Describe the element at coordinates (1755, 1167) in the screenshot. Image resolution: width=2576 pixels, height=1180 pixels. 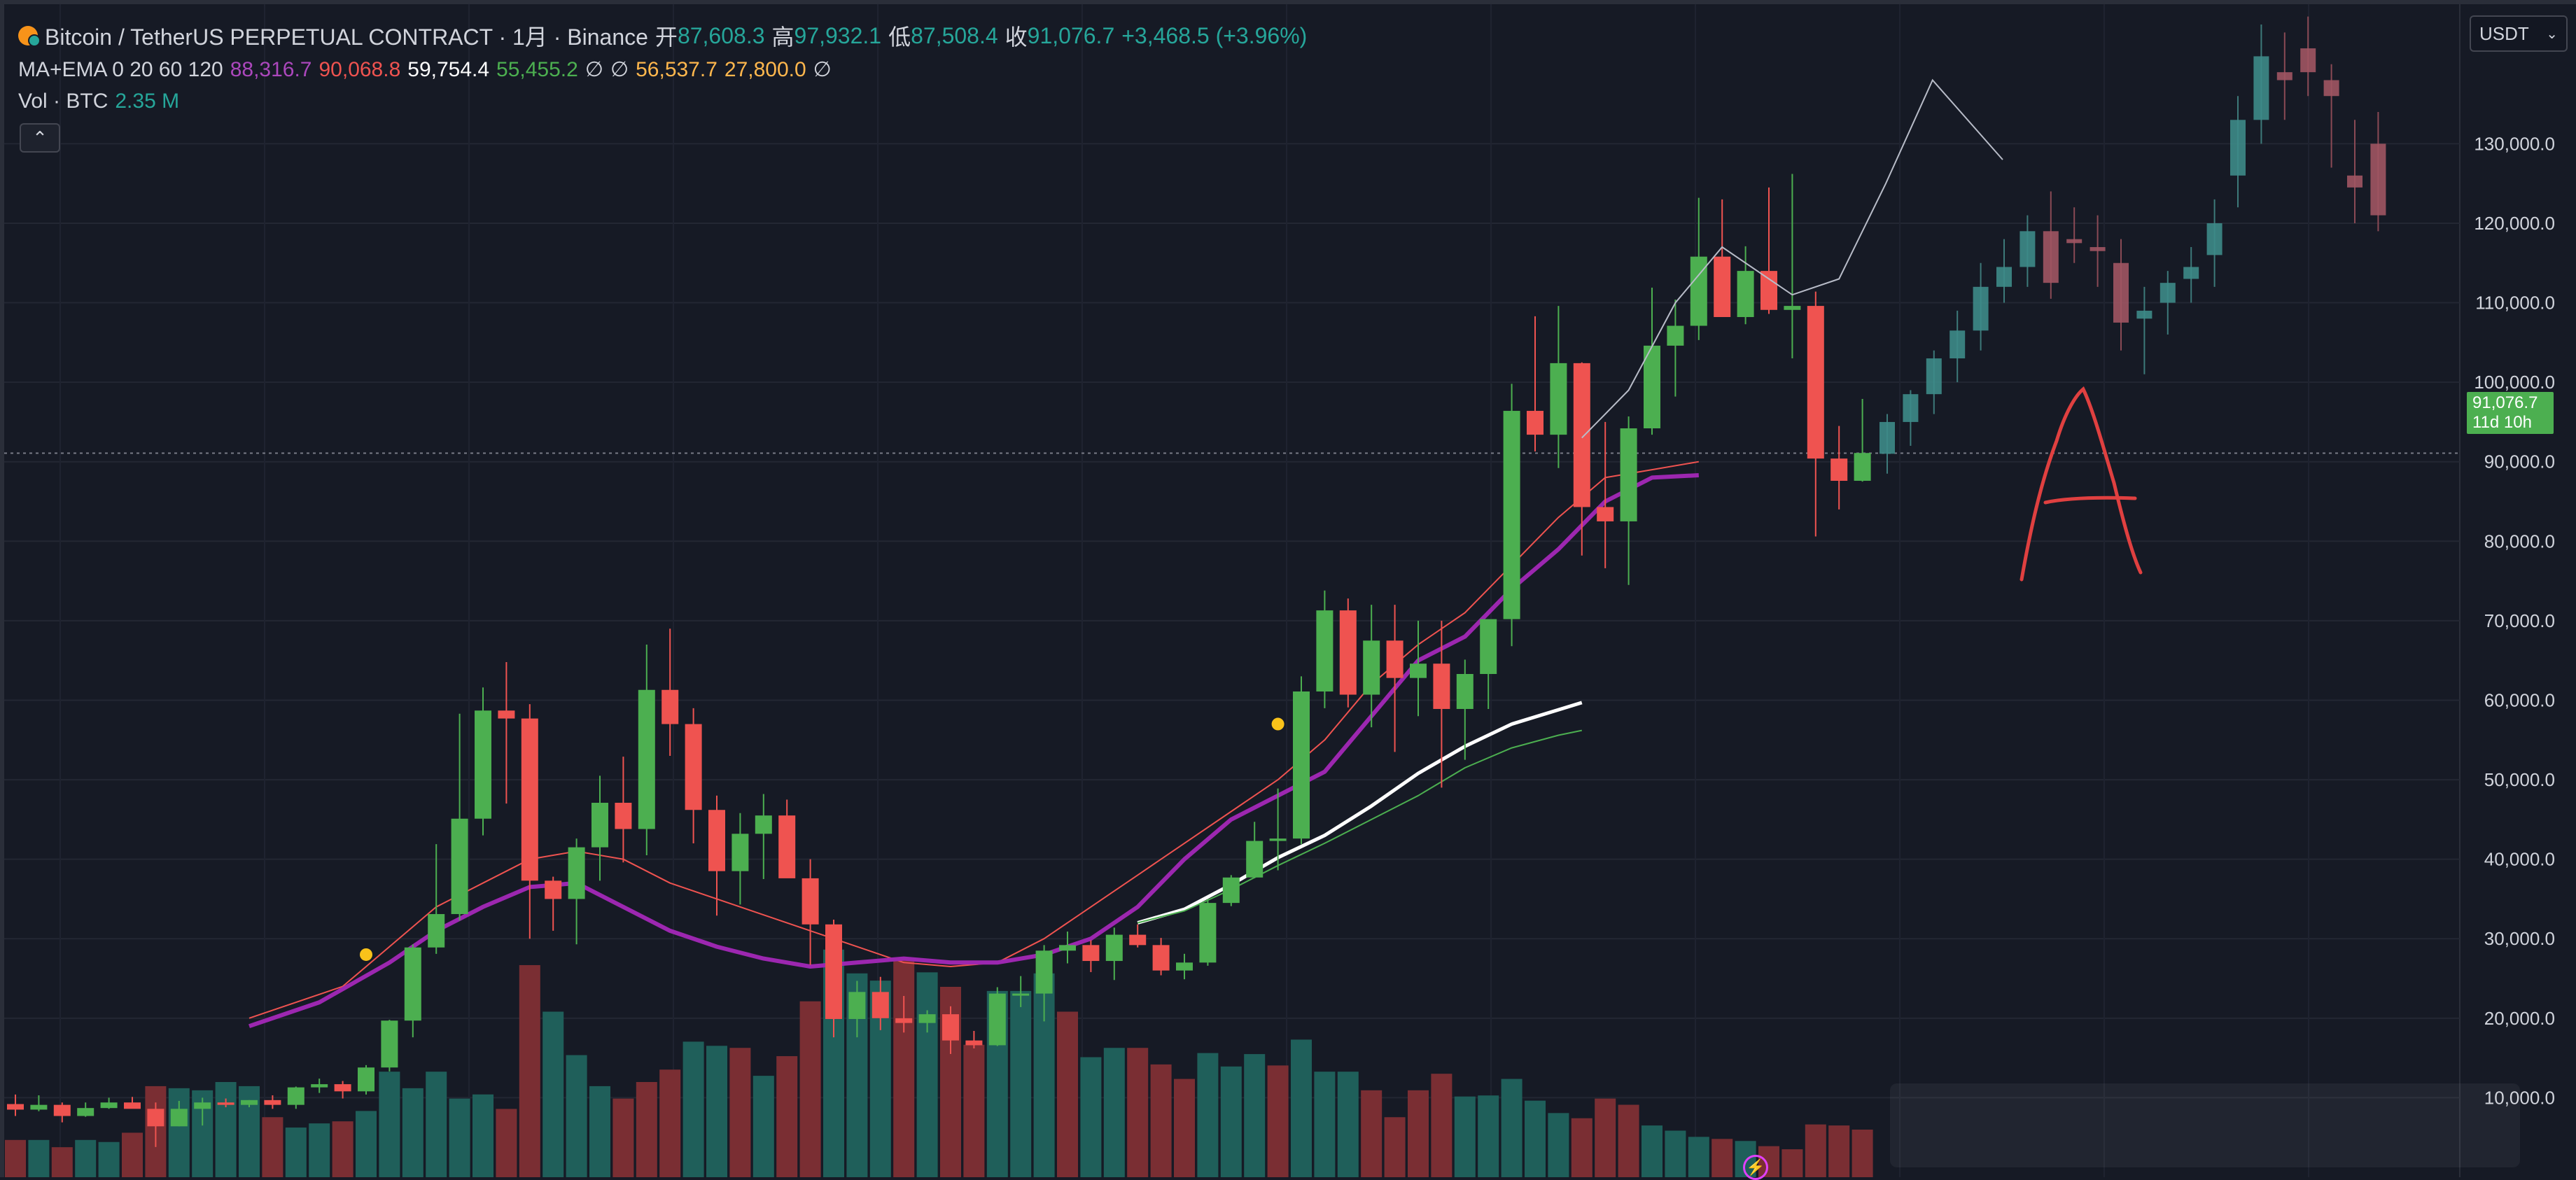
I see `lightning-icon: ⚡` at that location.